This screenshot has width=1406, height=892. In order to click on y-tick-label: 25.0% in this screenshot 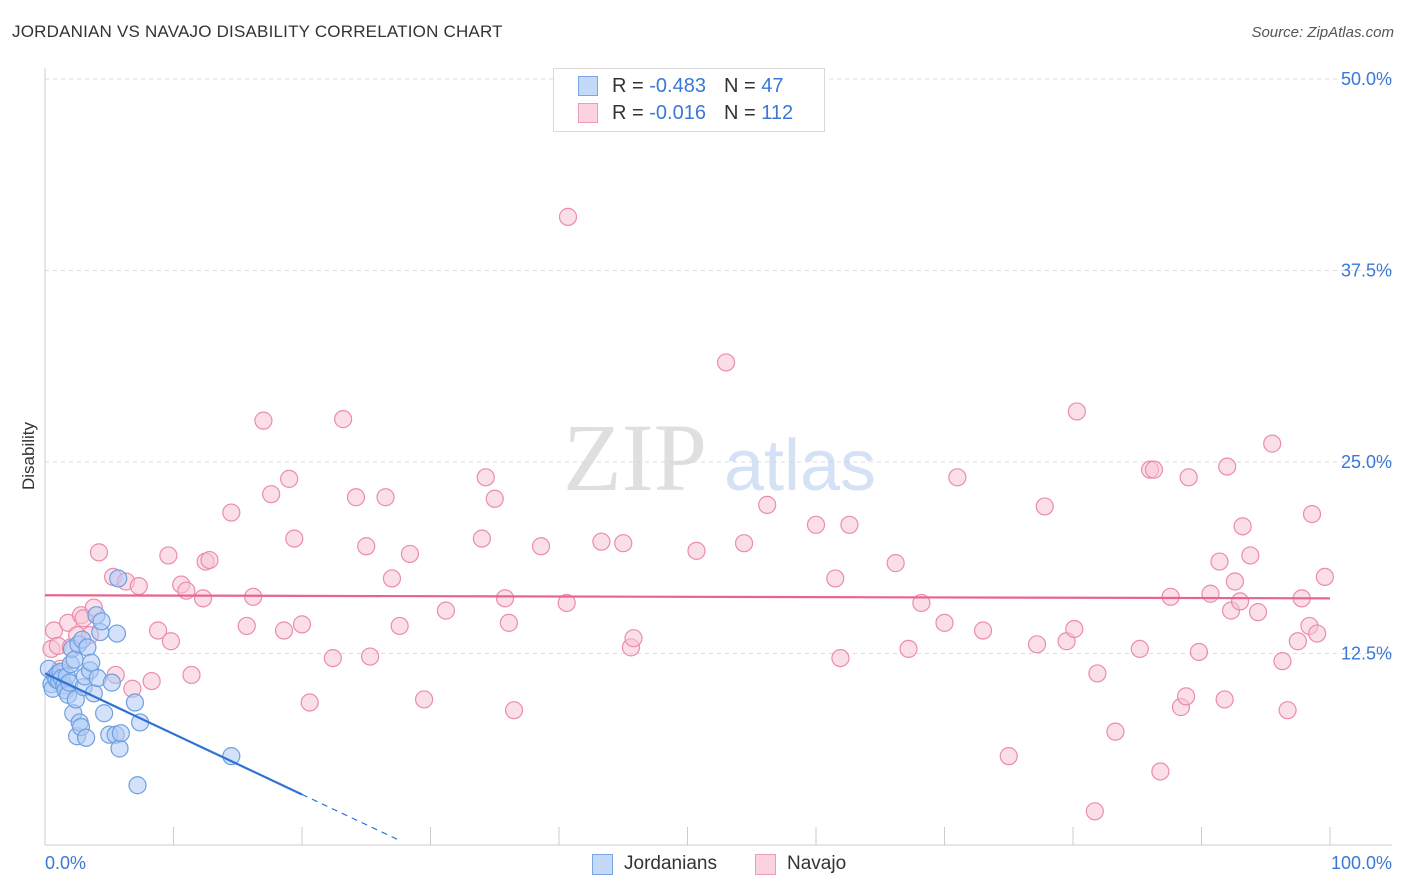, I will do `click(1366, 462)`.